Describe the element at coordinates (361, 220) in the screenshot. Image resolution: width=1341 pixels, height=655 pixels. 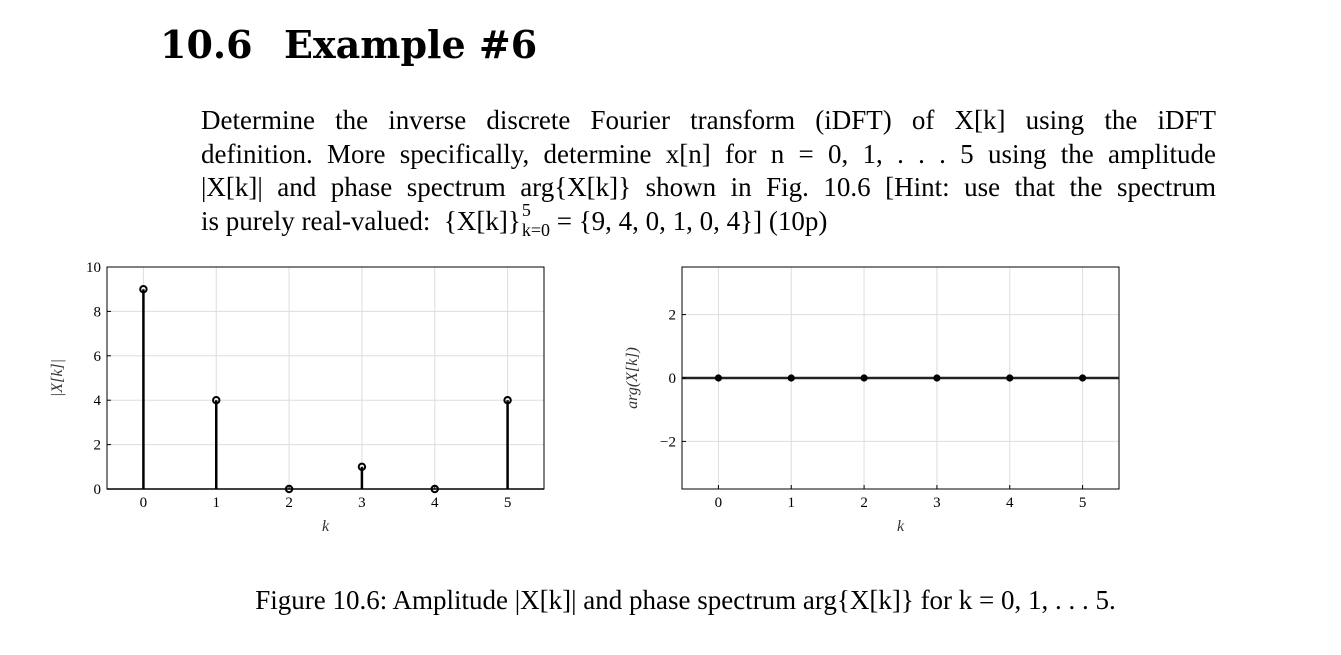
I see `paragraph-line-4-pre: is purely real-valued: {X[k]}` at that location.